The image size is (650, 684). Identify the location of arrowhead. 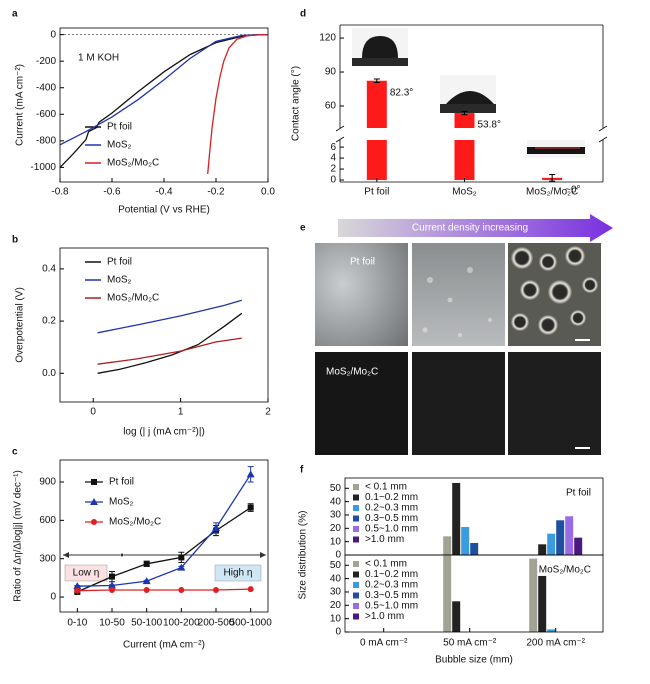
(66, 555).